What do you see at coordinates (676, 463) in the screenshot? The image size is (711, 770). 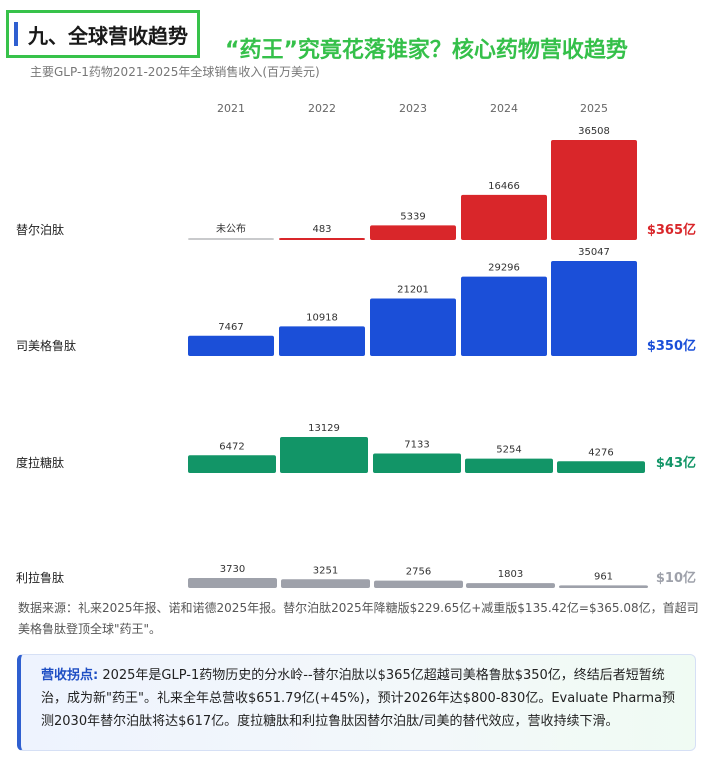 I see `total-label: $43亿` at bounding box center [676, 463].